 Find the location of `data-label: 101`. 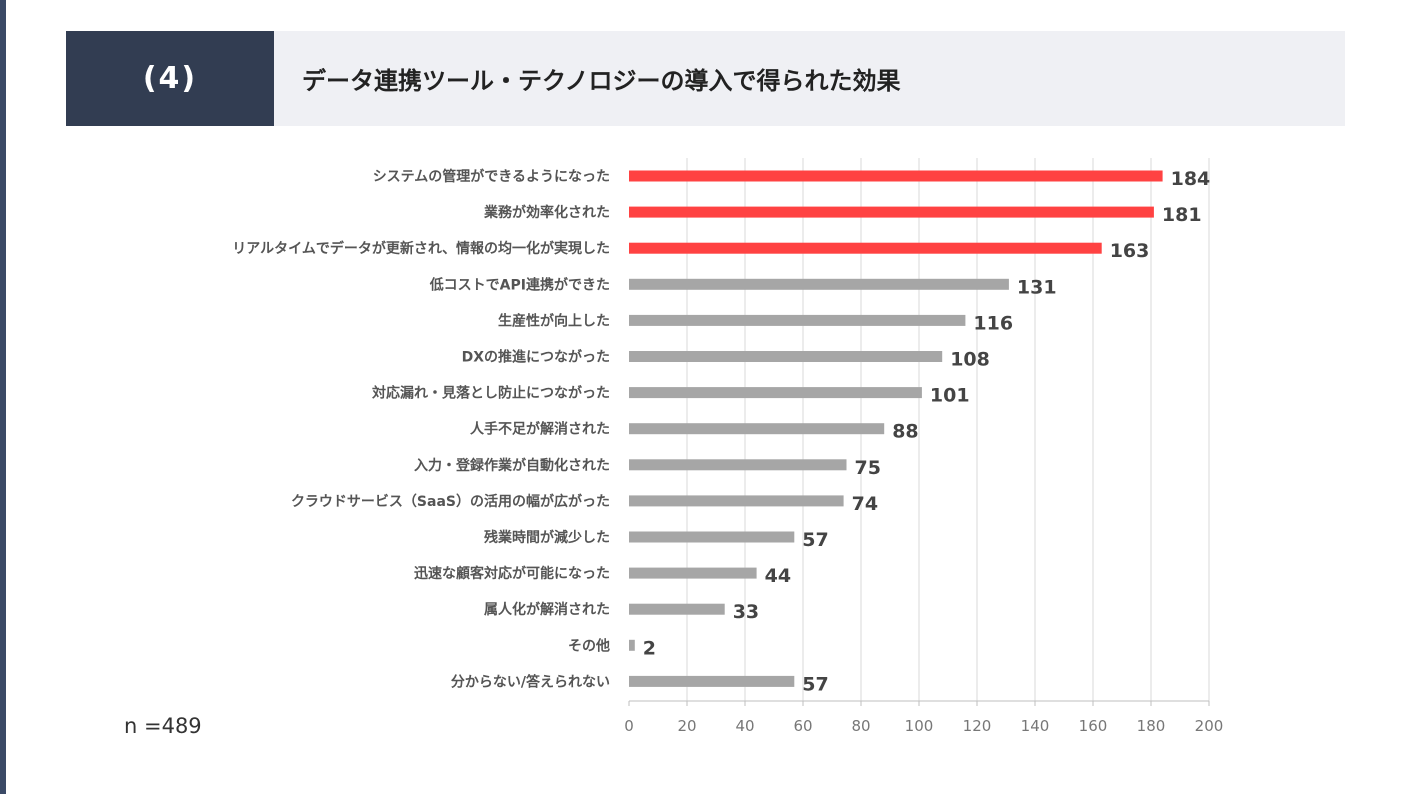

data-label: 101 is located at coordinates (950, 396).